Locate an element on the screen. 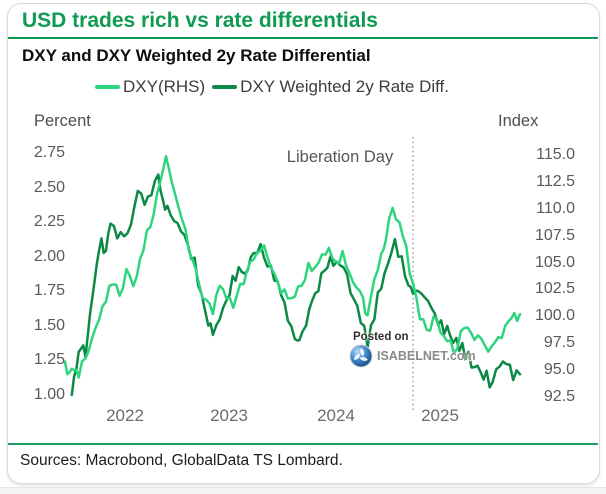  legend-item-dxy: DXY(RHS) is located at coordinates (150, 87).